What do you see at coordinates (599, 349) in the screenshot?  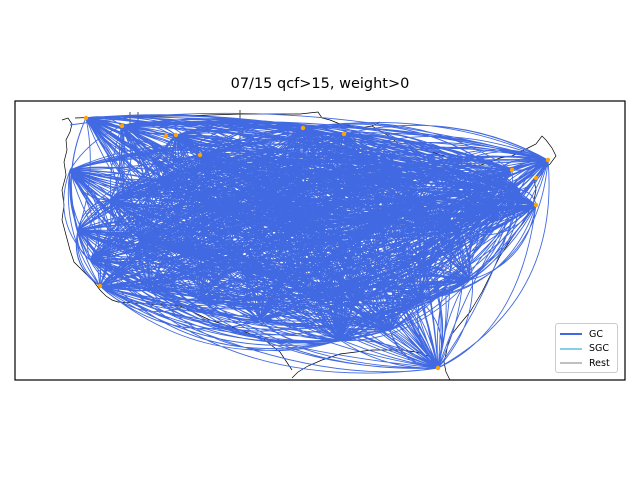 I see `legend-label-sgc: SGC` at bounding box center [599, 349].